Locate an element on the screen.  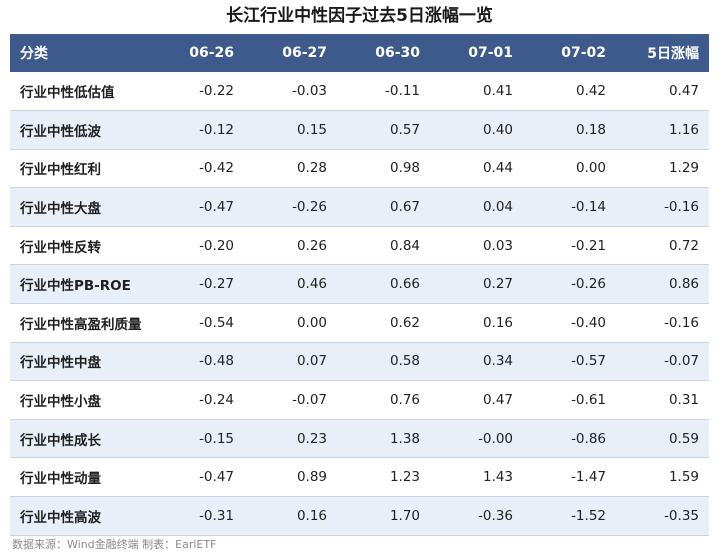
daily-return-cell: 0.84 is located at coordinates (404, 245).